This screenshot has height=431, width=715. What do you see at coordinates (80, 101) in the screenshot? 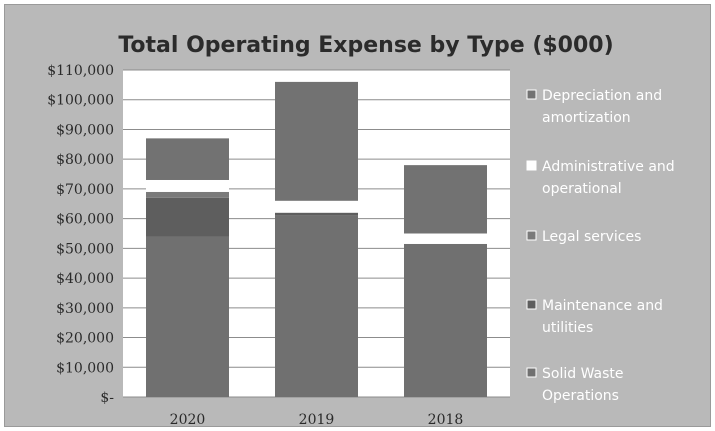
I see `y-tick-label: $100,000` at bounding box center [80, 101].